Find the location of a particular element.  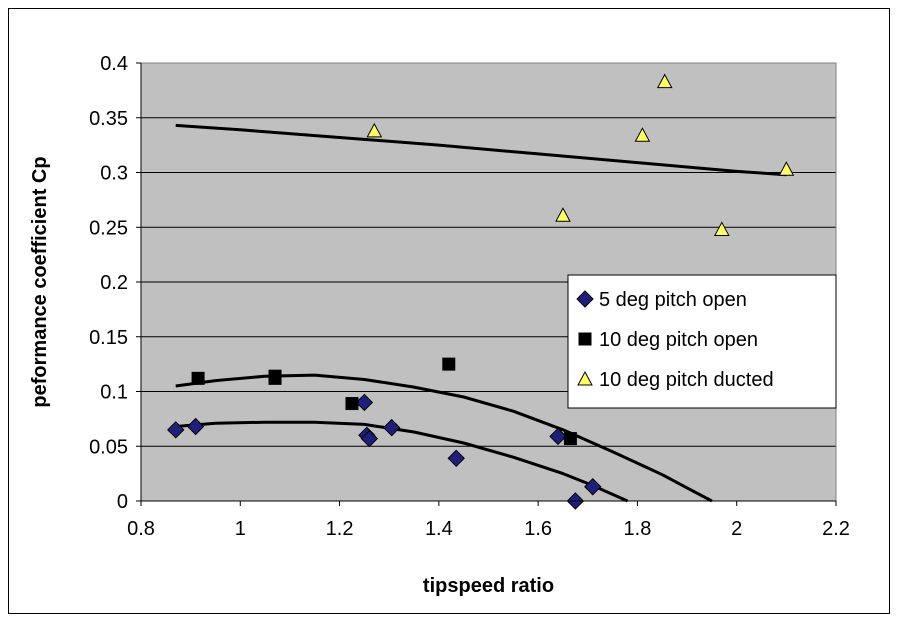

x-tick-label: 1 is located at coordinates (240, 529).